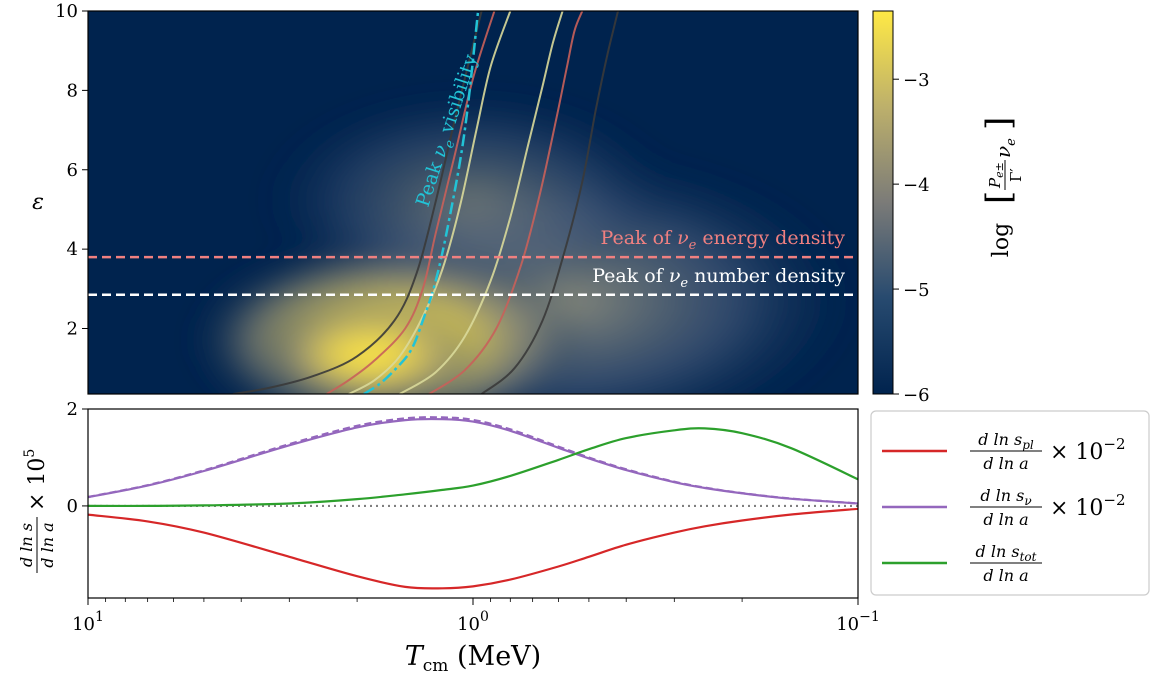  What do you see at coordinates (916, 395) in the screenshot?
I see `colorbar-tick-label-0: −6` at bounding box center [916, 395].